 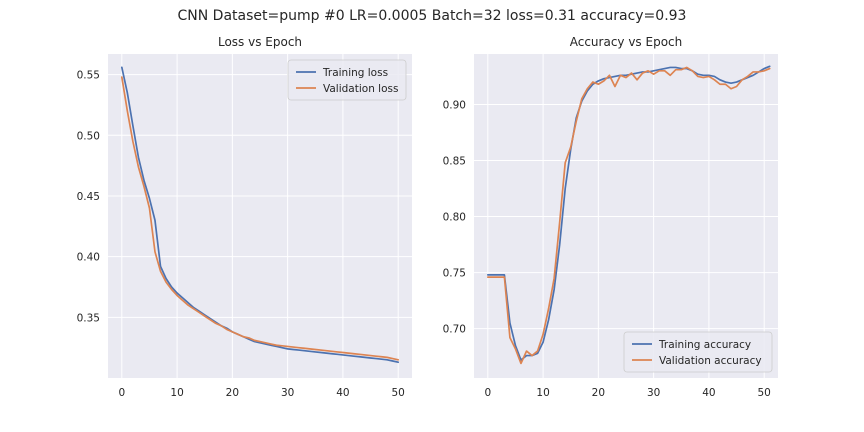 What do you see at coordinates (626, 42) in the screenshot?
I see `chart-title: Accuracy vs Epoch` at bounding box center [626, 42].